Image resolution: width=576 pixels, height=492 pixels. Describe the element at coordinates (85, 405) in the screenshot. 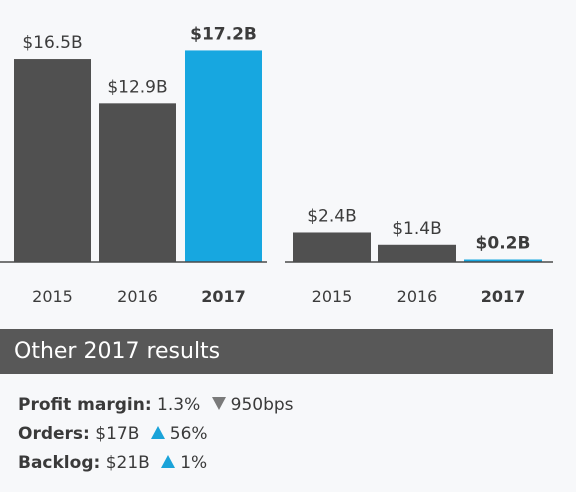

I see `result-label: Profit margin:` at that location.